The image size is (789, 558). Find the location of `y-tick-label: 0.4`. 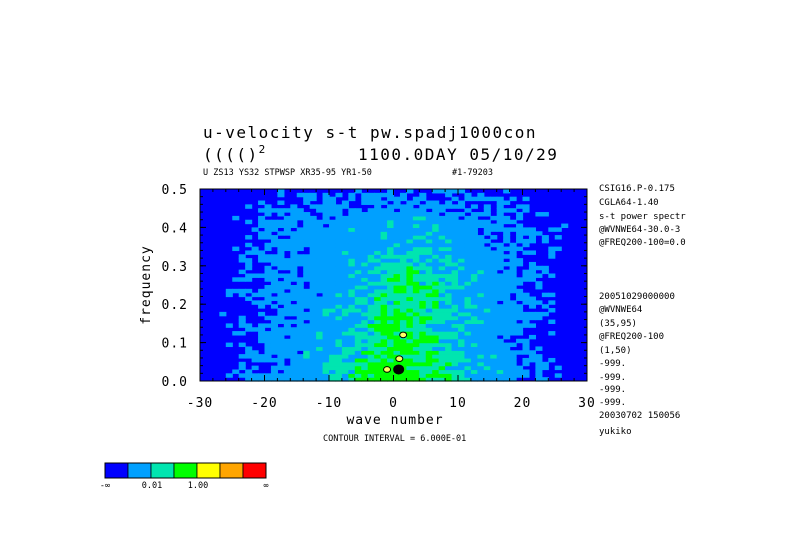

y-tick-label: 0.4 is located at coordinates (175, 228).